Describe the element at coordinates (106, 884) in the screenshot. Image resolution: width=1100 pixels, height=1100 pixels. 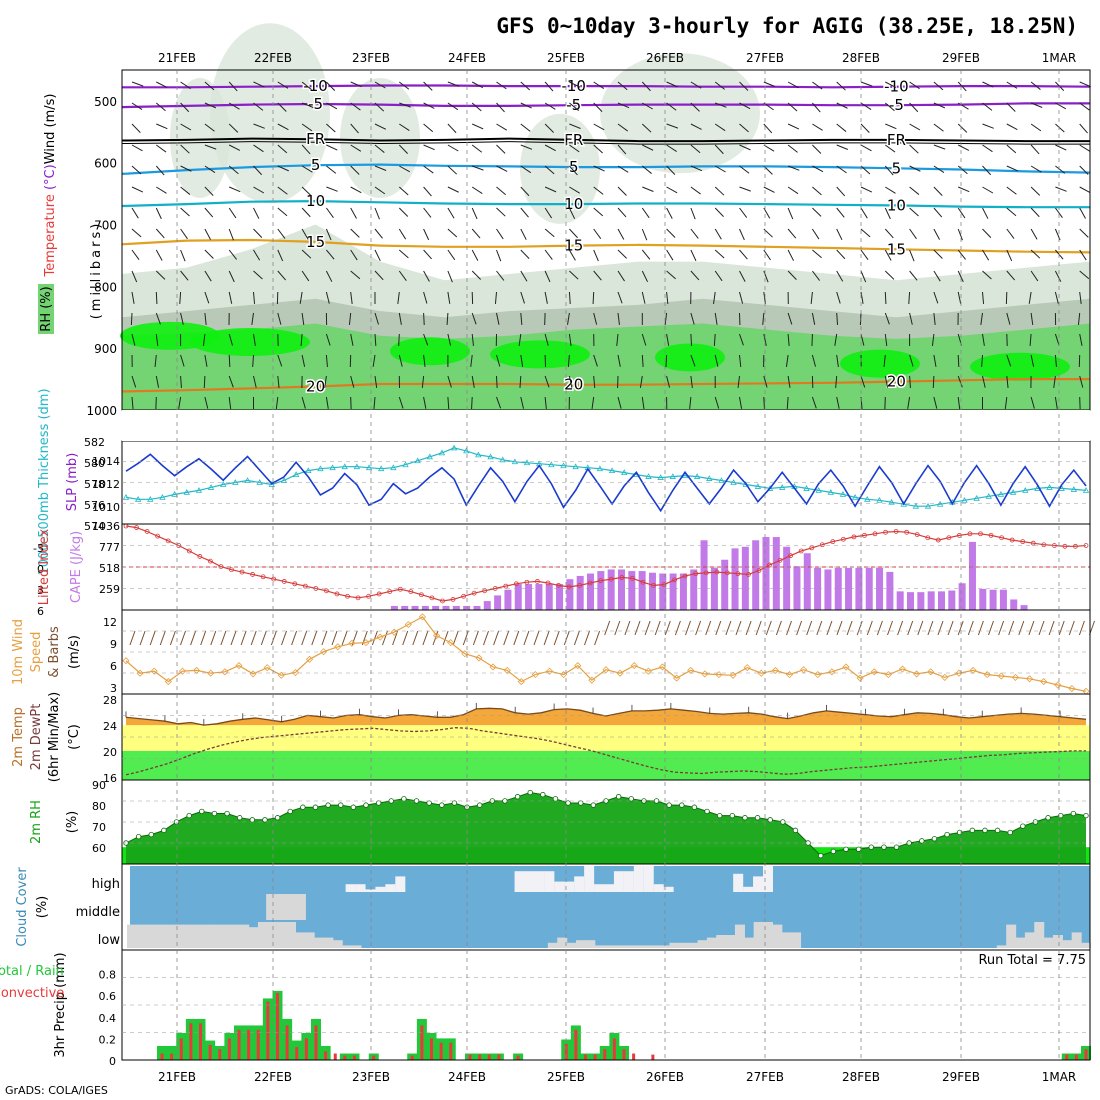
I see `cloud-row-label: high` at that location.